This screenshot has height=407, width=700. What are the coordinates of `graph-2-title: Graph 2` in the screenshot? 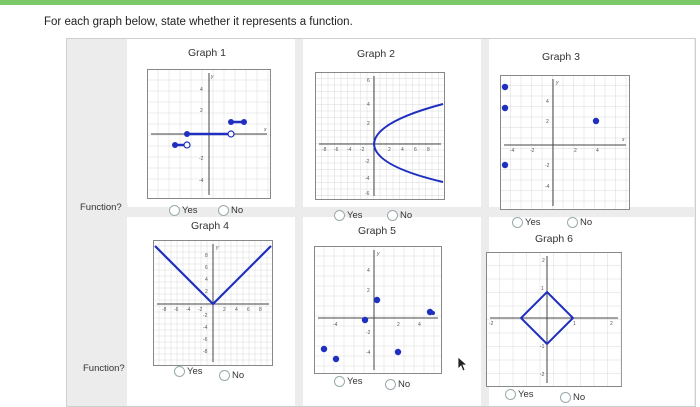 It's located at (376, 54).